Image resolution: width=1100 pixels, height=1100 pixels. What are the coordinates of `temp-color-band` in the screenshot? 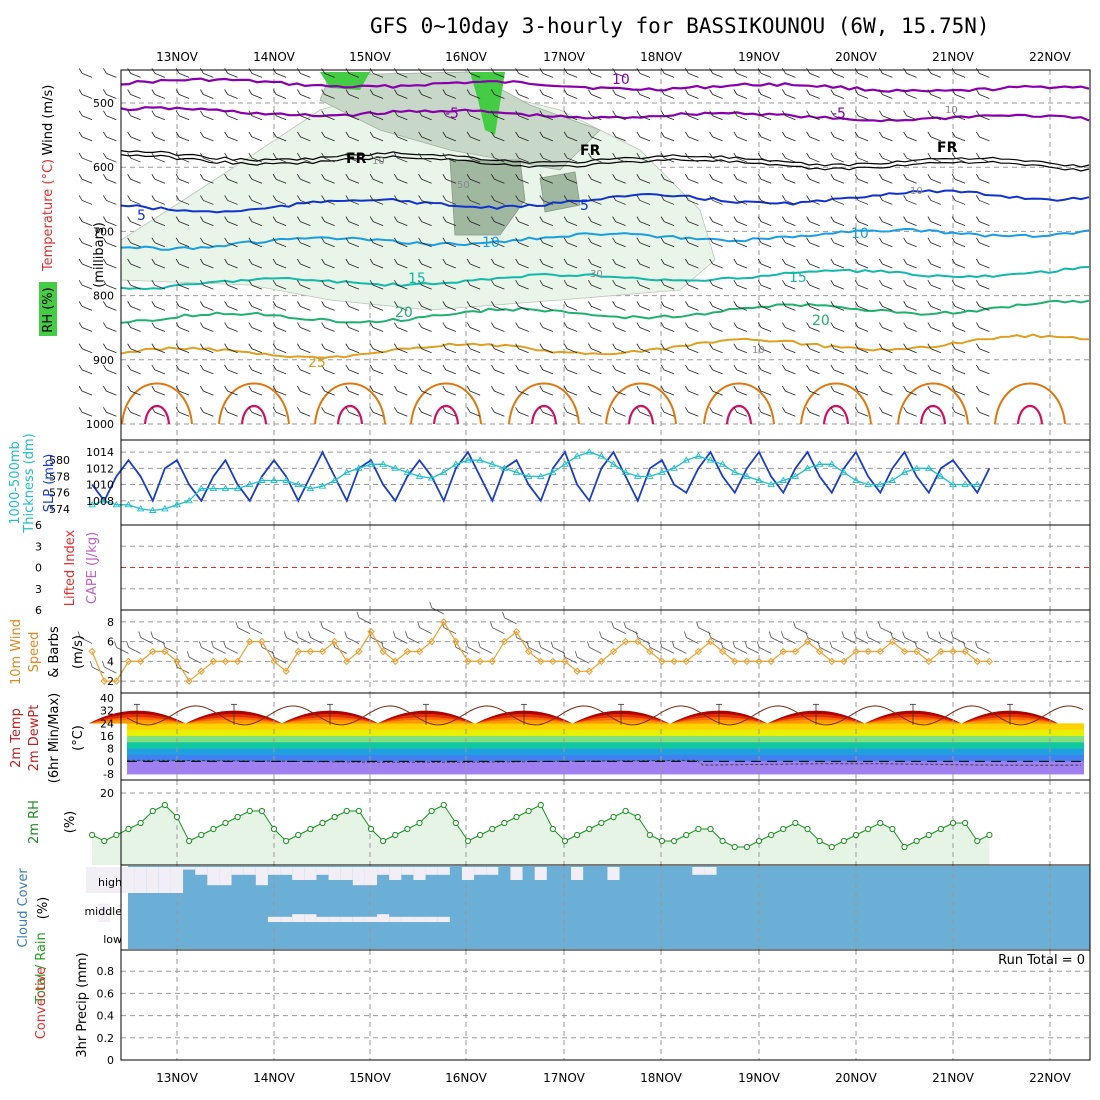 It's located at (605, 752).